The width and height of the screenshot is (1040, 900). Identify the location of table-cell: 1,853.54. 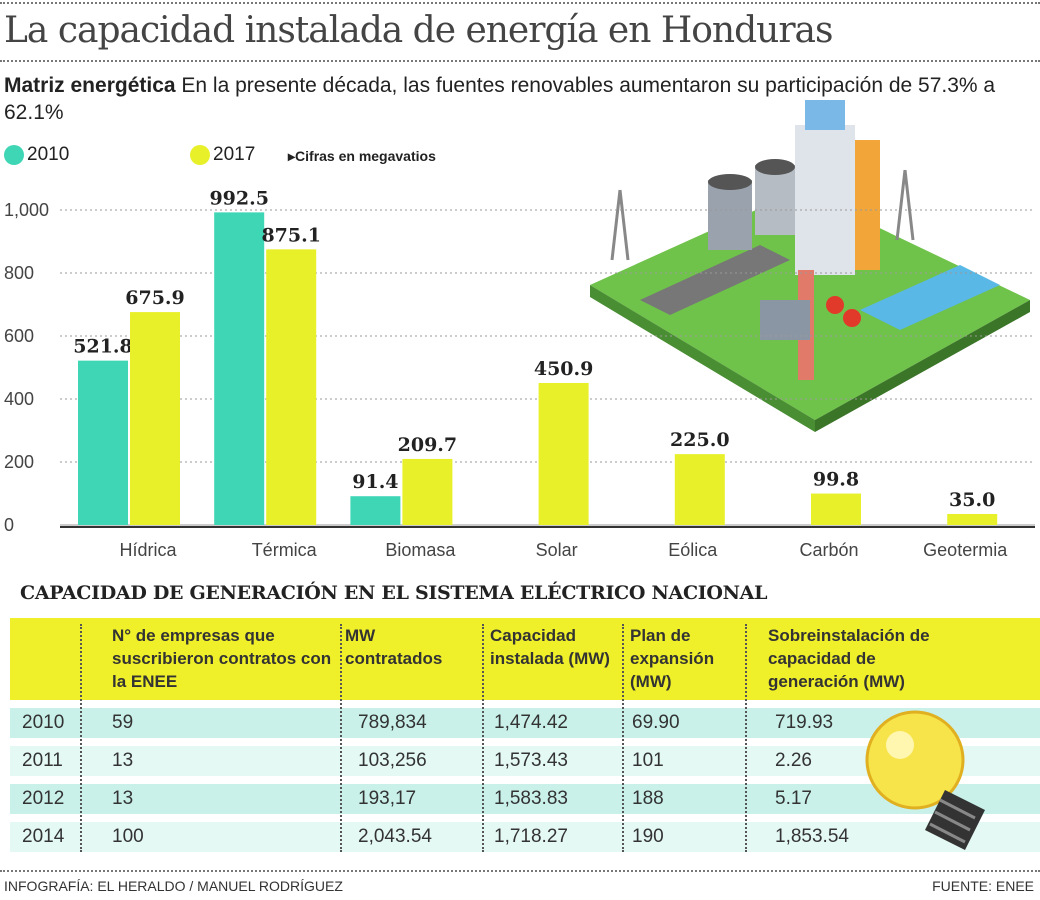
(812, 836).